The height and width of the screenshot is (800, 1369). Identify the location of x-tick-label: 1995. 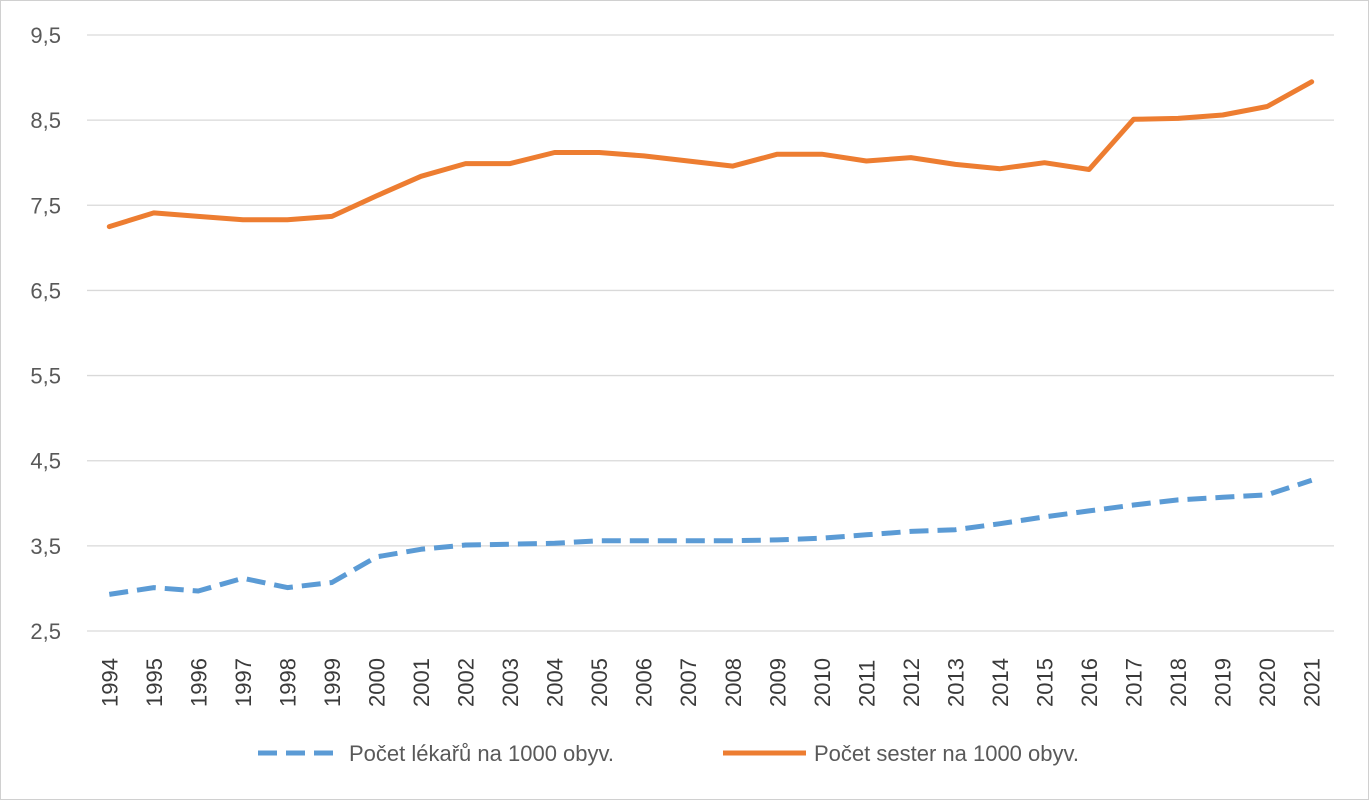
(154, 682).